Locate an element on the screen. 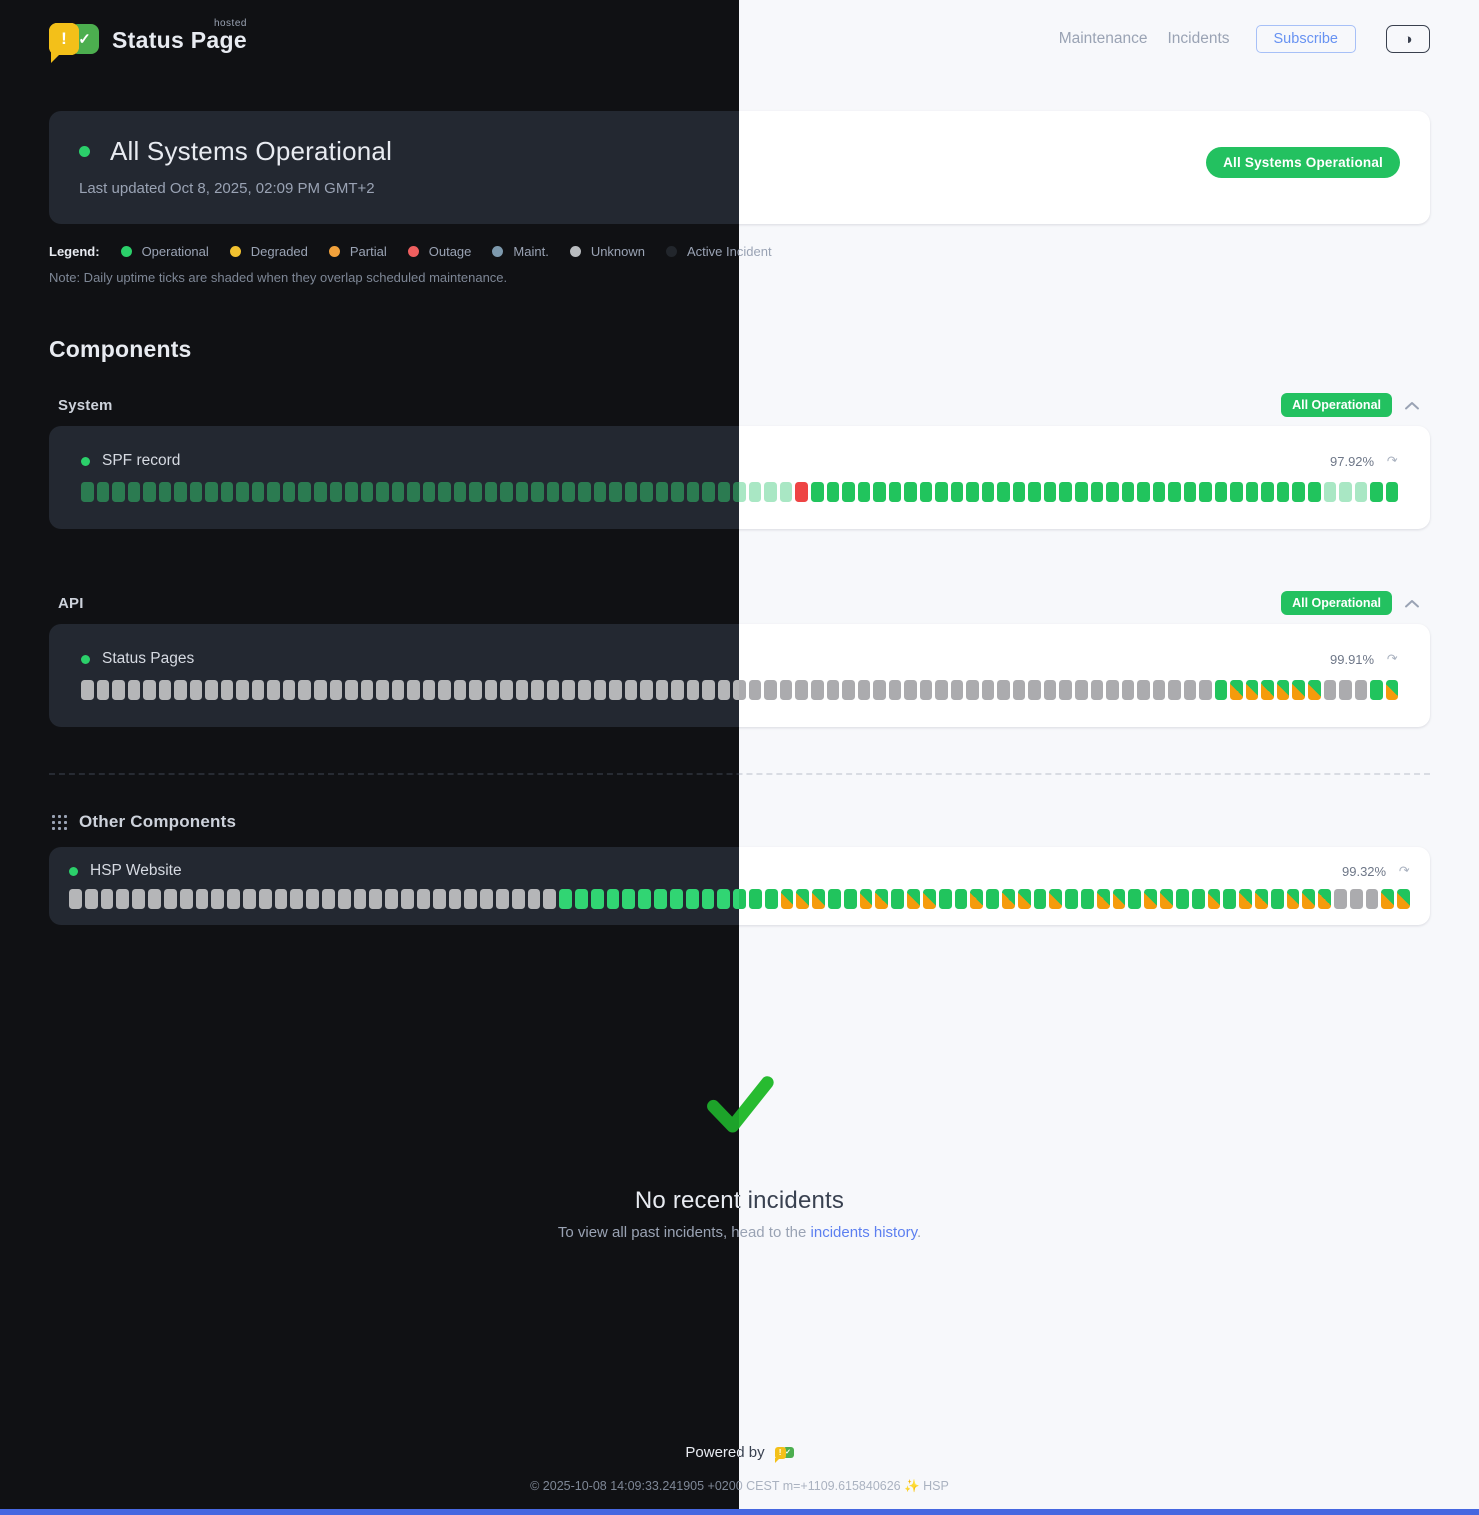 The height and width of the screenshot is (1515, 1479). refresh-icon: ↷ is located at coordinates (1404, 870).